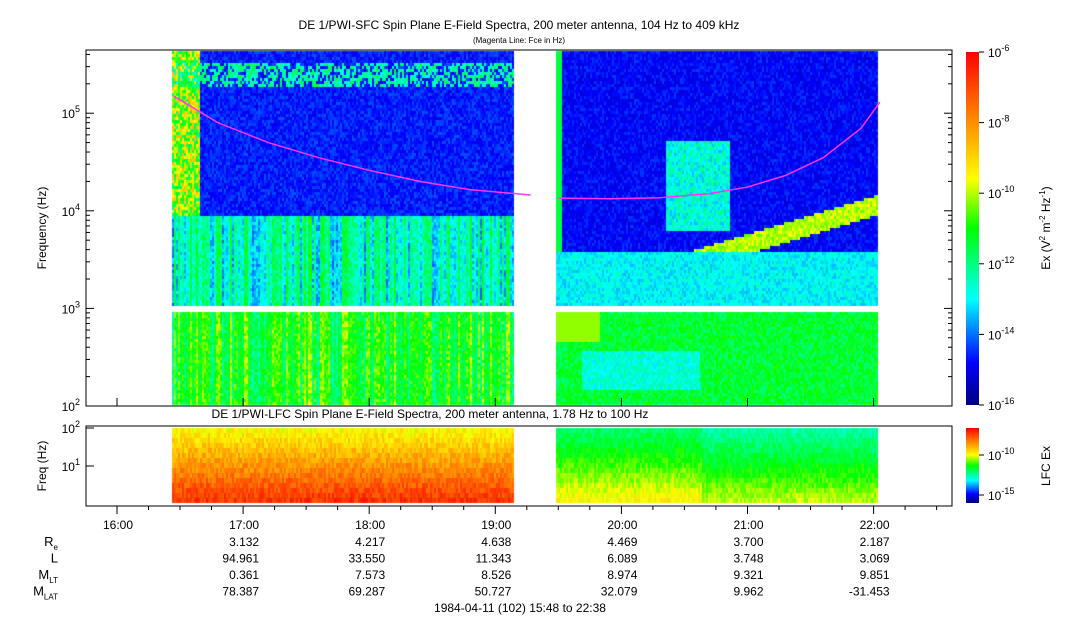  Describe the element at coordinates (244, 575) in the screenshot. I see `ephemeris-value: 0.361` at that location.